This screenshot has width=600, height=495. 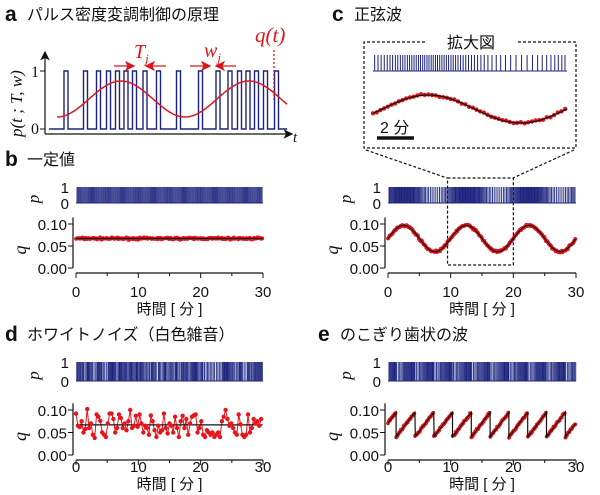 What do you see at coordinates (52, 225) in the screenshot?
I see `y-tick-label: 0.10` at bounding box center [52, 225].